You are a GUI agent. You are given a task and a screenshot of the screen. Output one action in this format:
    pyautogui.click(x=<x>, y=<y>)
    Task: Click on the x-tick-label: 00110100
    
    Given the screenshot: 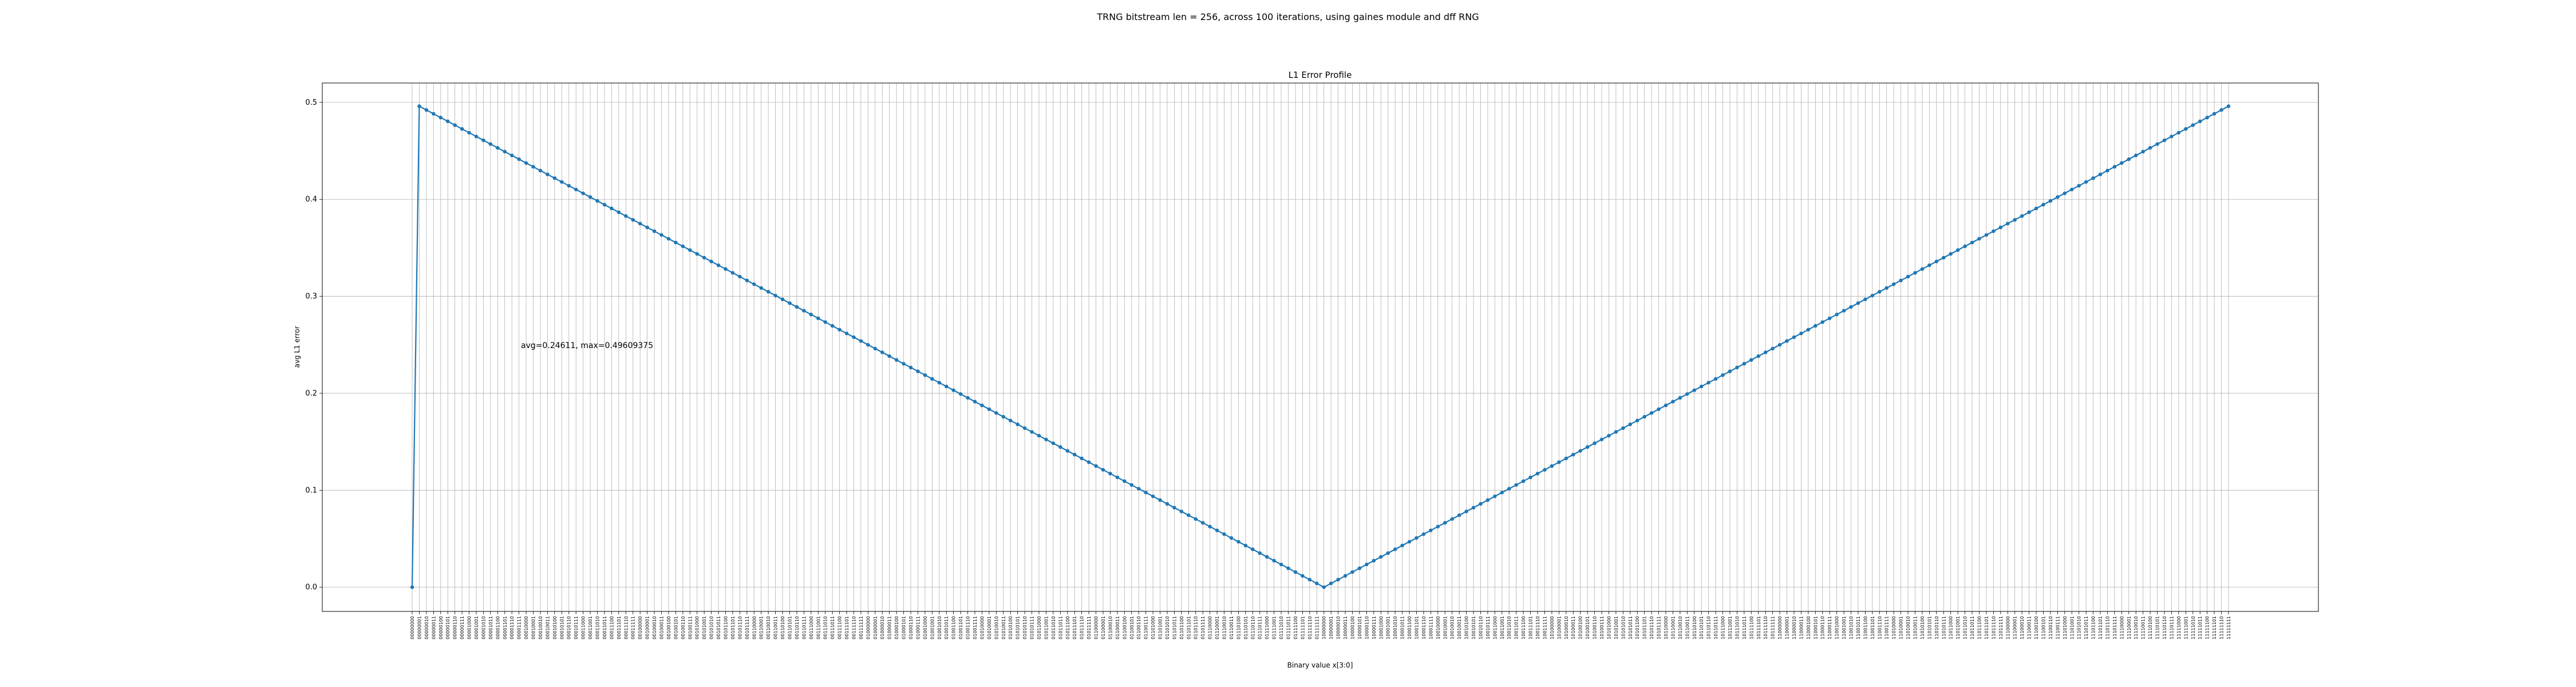 What is the action you would take?
    pyautogui.click(x=782, y=627)
    